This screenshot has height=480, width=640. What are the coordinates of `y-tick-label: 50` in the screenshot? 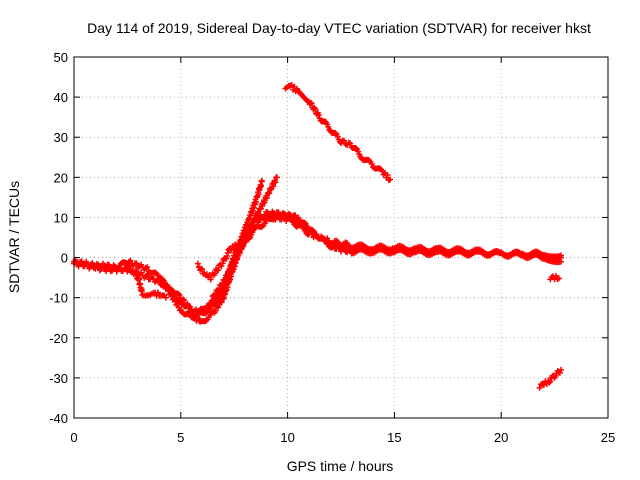 It's located at (61, 57).